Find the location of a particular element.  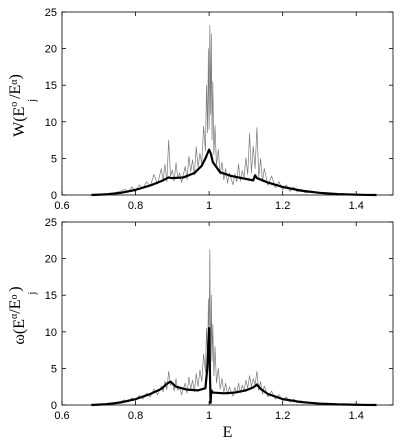

x-axis-label: E is located at coordinates (228, 432).